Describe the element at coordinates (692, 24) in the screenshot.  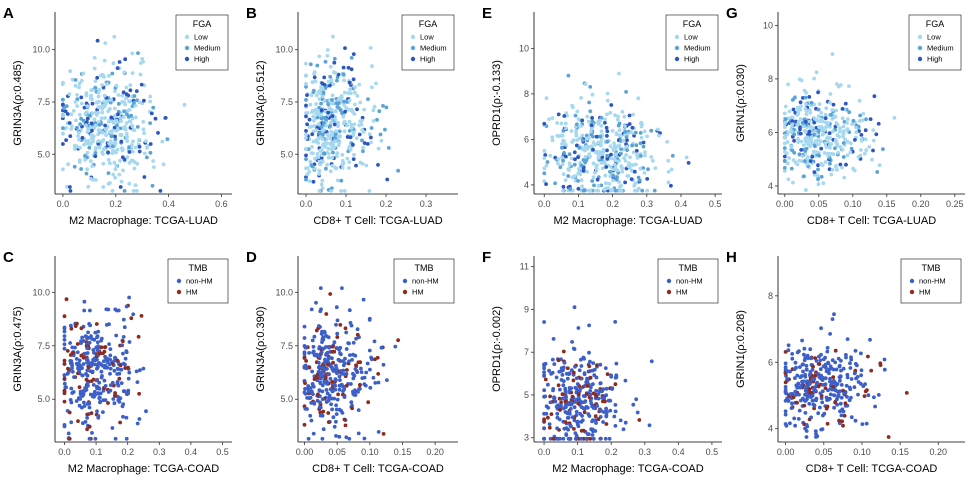
I see `legend-title: FGA` at that location.